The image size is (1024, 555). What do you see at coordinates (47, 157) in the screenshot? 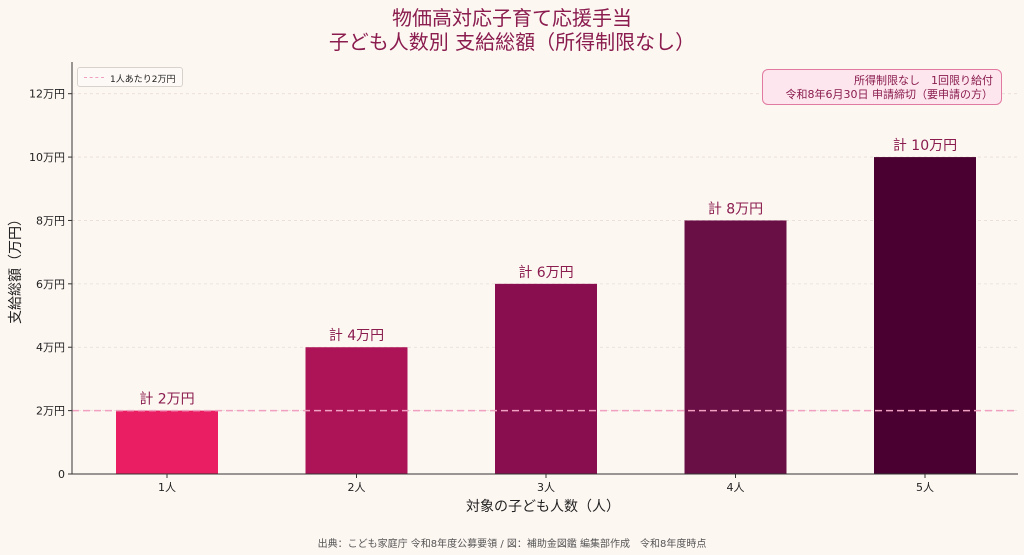
I see `y-tick-label-5: 10万円` at bounding box center [47, 157].